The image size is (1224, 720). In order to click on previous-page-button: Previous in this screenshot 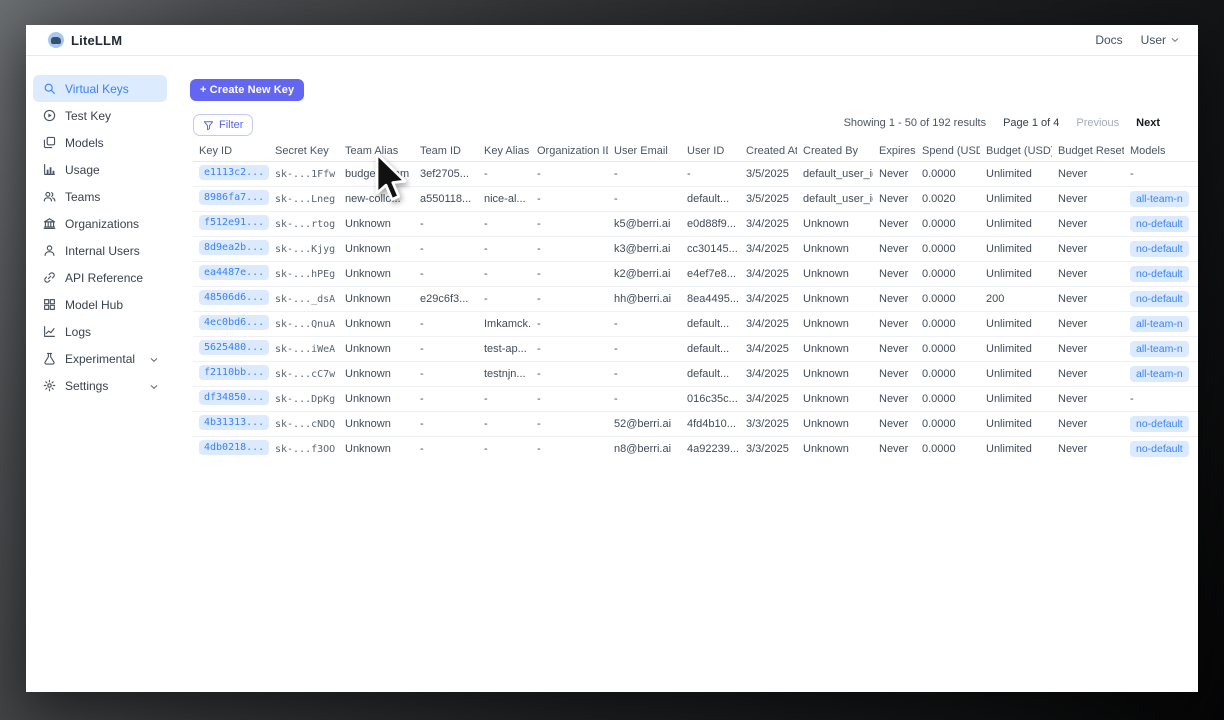, I will do `click(1098, 123)`.